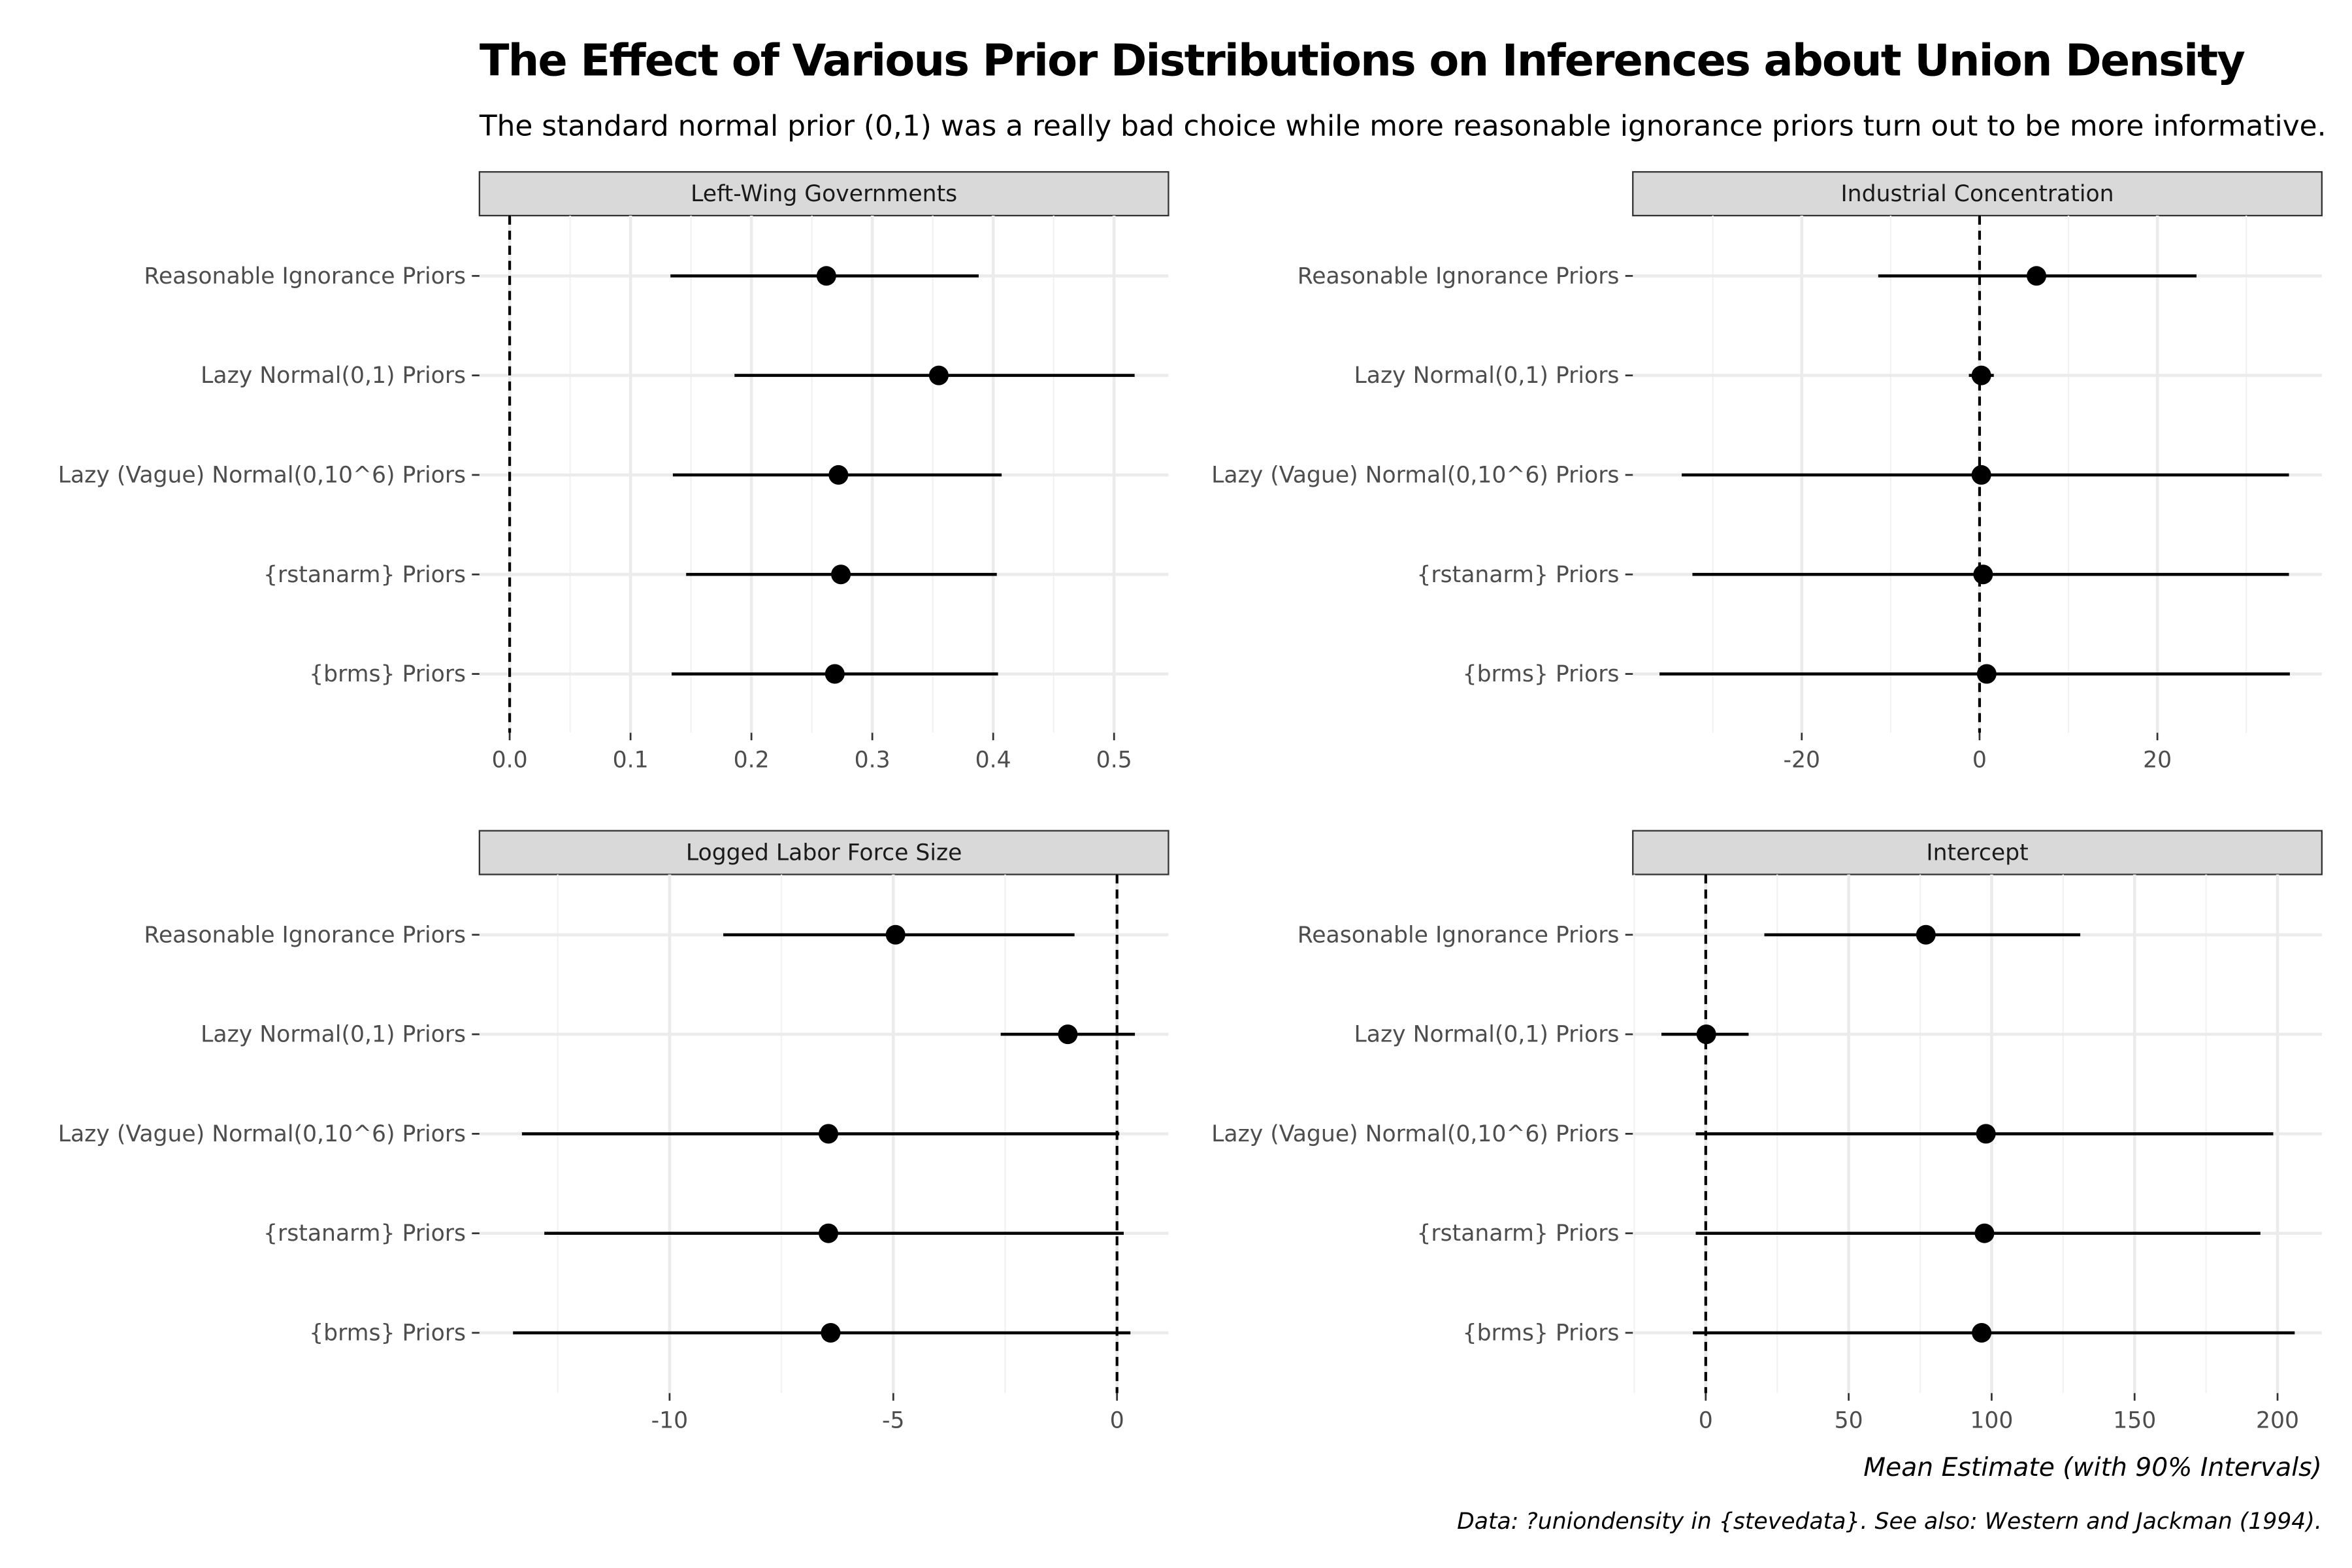 The height and width of the screenshot is (1568, 2352). Describe the element at coordinates (510, 760) in the screenshot. I see `x-tick-label: 0.0` at that location.